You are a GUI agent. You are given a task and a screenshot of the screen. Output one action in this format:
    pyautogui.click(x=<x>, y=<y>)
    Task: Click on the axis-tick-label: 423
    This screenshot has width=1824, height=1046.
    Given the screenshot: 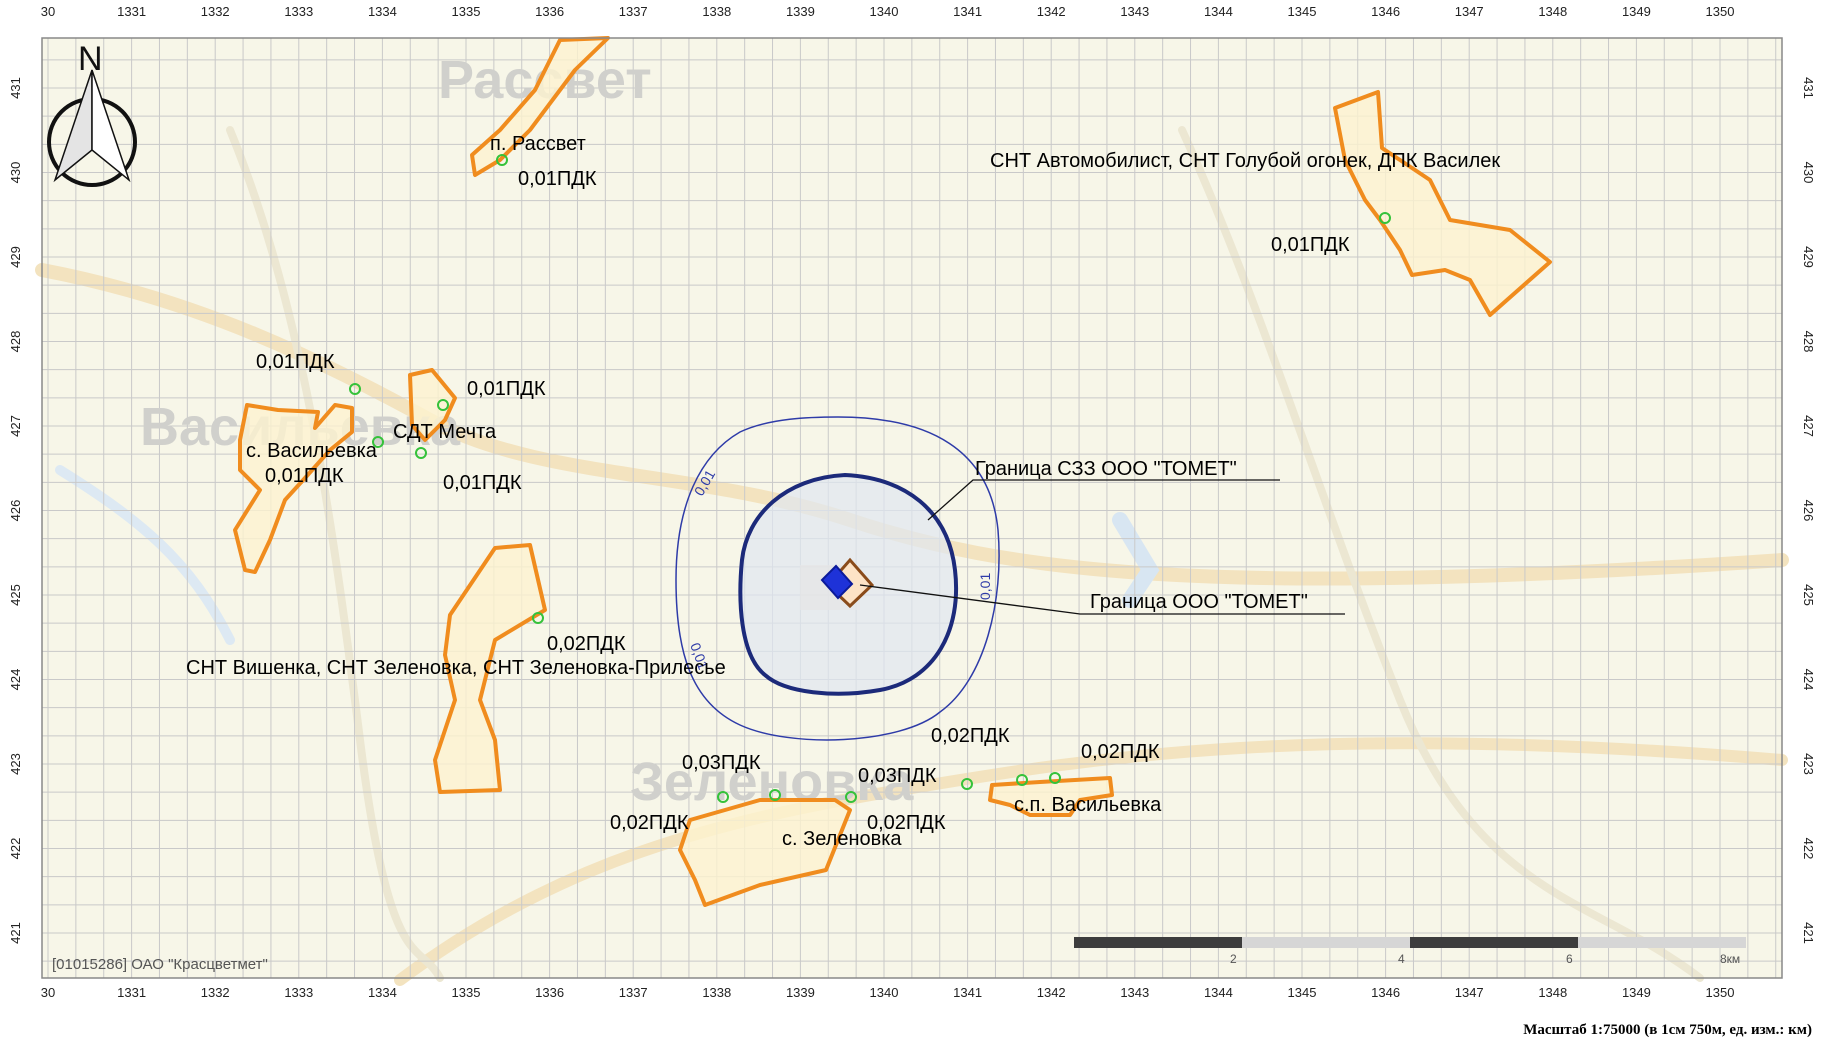 What is the action you would take?
    pyautogui.click(x=1808, y=764)
    